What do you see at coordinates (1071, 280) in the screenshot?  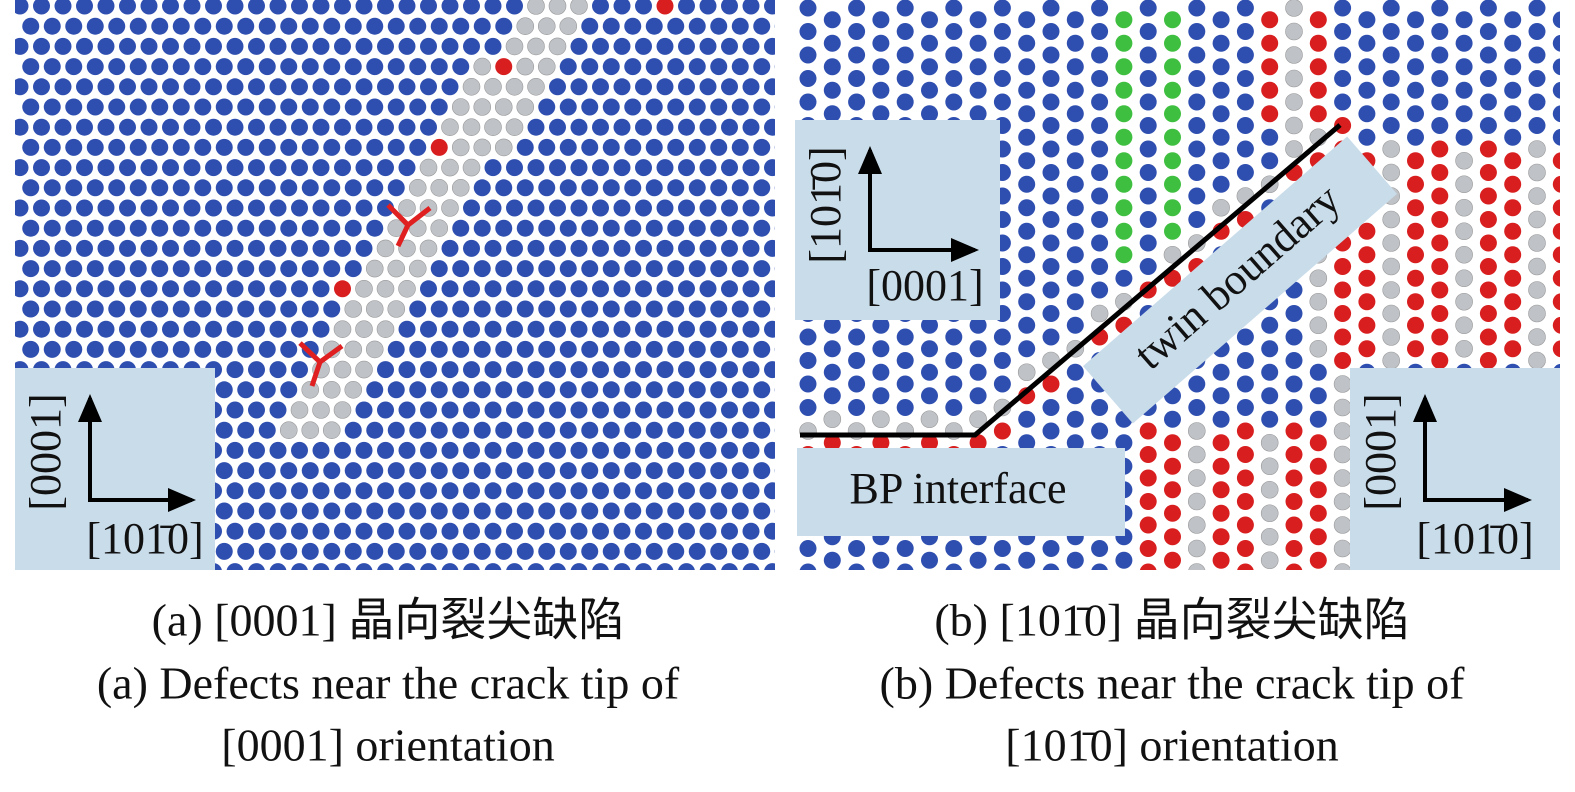 I see `boundary-line` at bounding box center [1071, 280].